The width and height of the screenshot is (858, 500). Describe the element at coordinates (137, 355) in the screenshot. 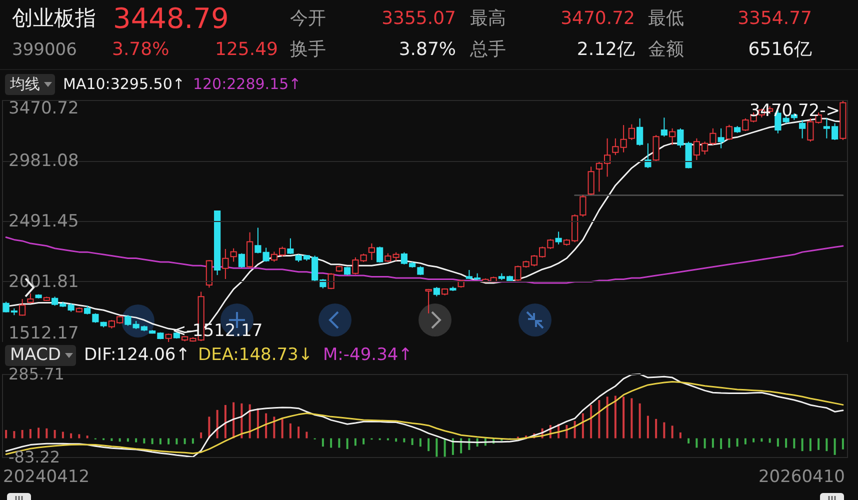

I see `text: DIF:124.06↑` at that location.